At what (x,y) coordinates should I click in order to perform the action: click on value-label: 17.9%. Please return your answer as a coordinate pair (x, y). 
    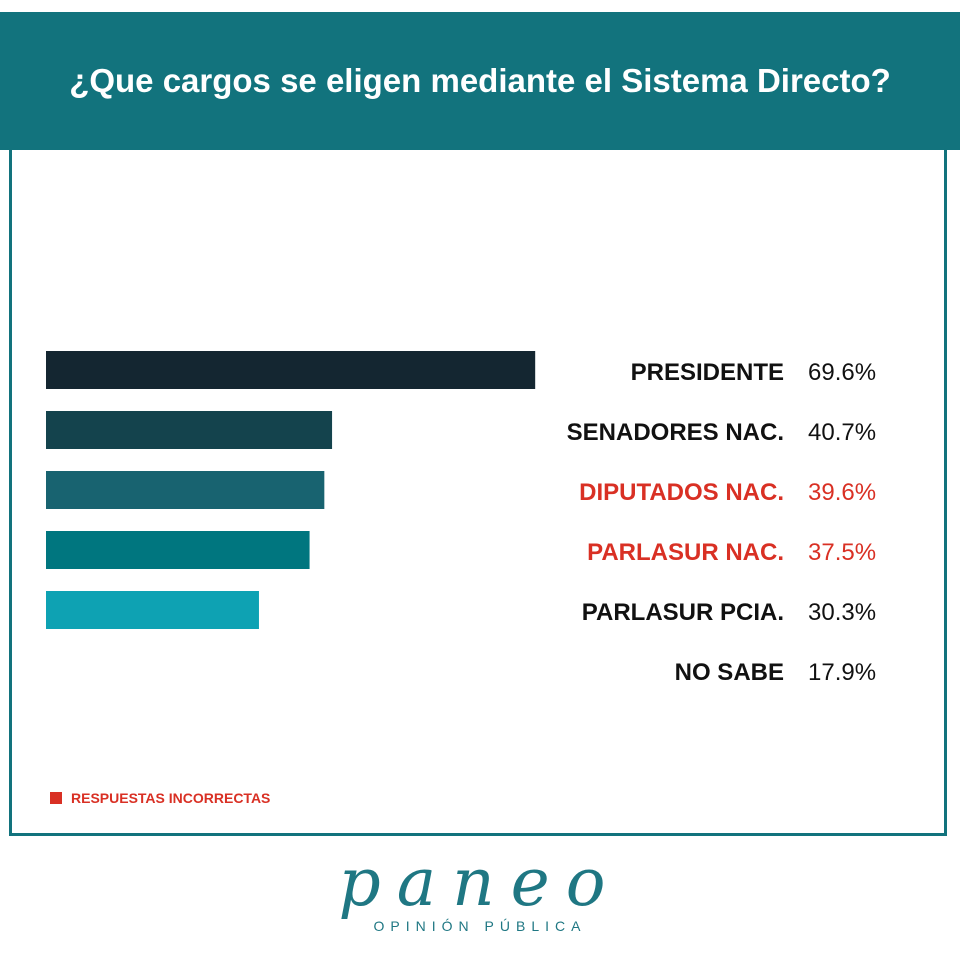
    Looking at the image, I should click on (842, 672).